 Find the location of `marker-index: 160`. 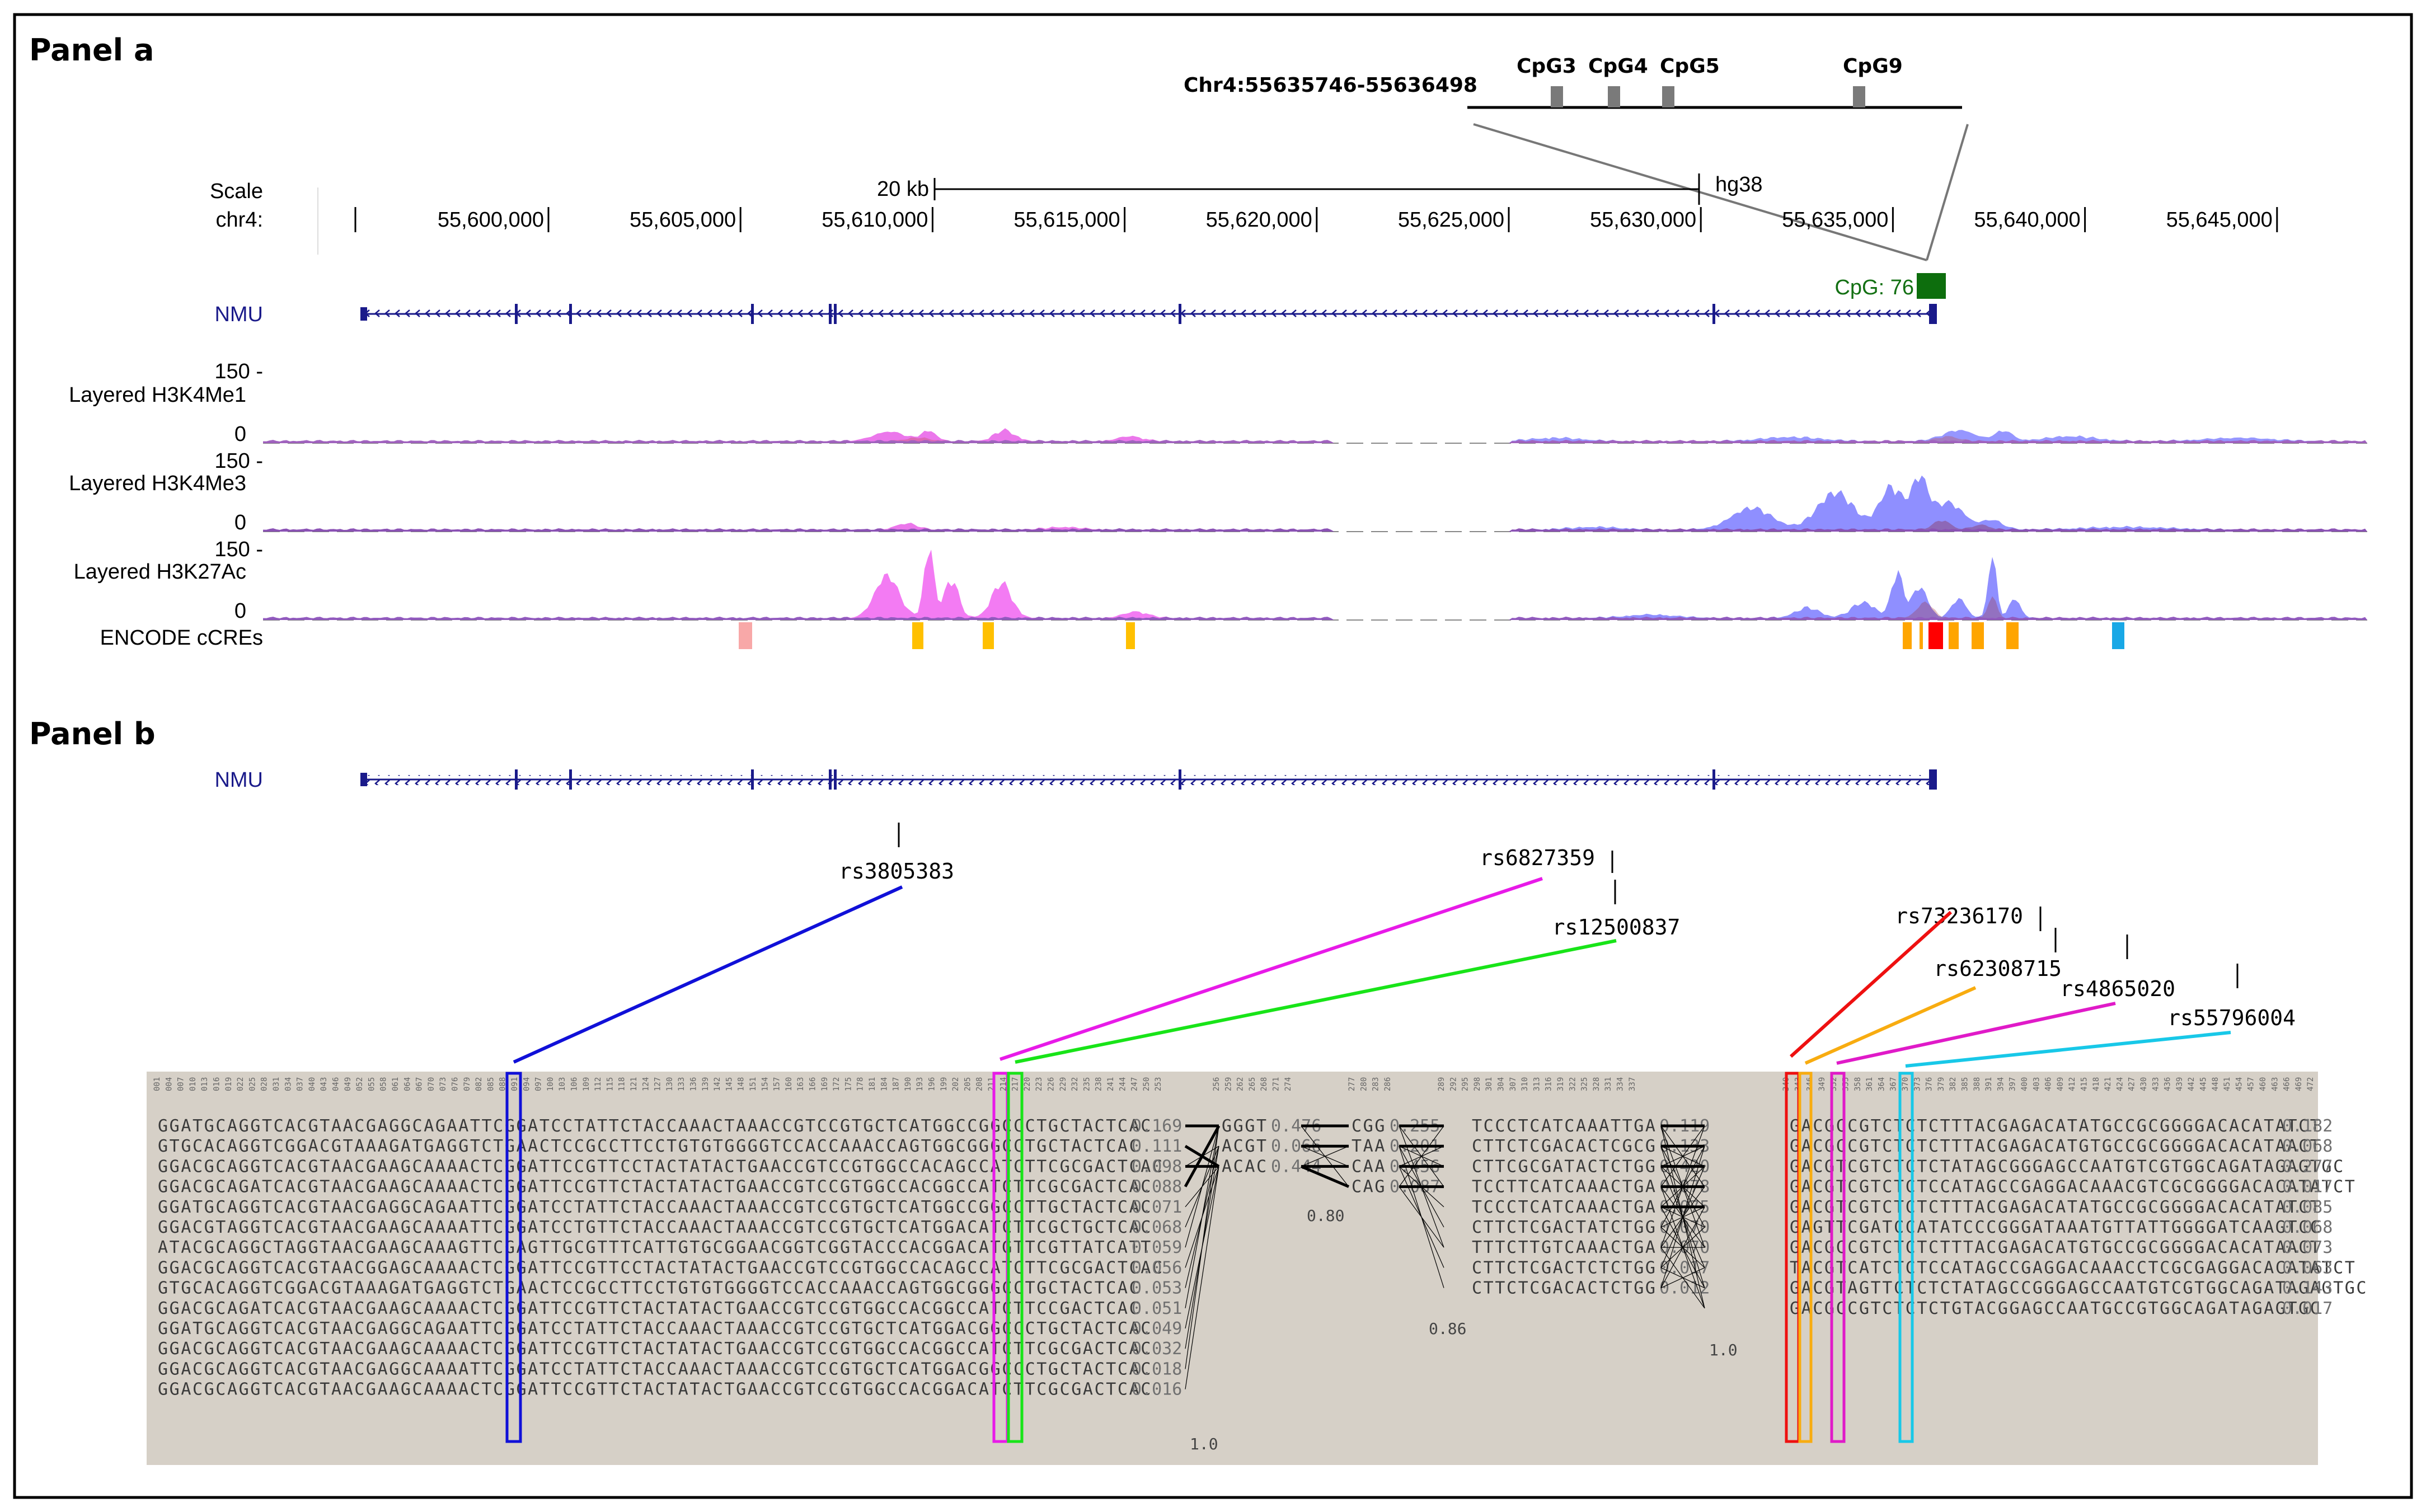

marker-index: 160 is located at coordinates (789, 1084).